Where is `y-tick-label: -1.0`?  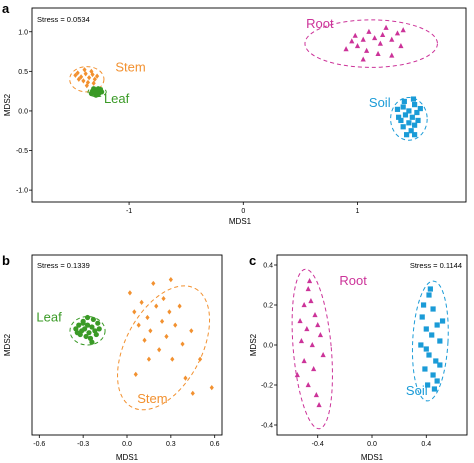 y-tick-label: -1.0 is located at coordinates (22, 191).